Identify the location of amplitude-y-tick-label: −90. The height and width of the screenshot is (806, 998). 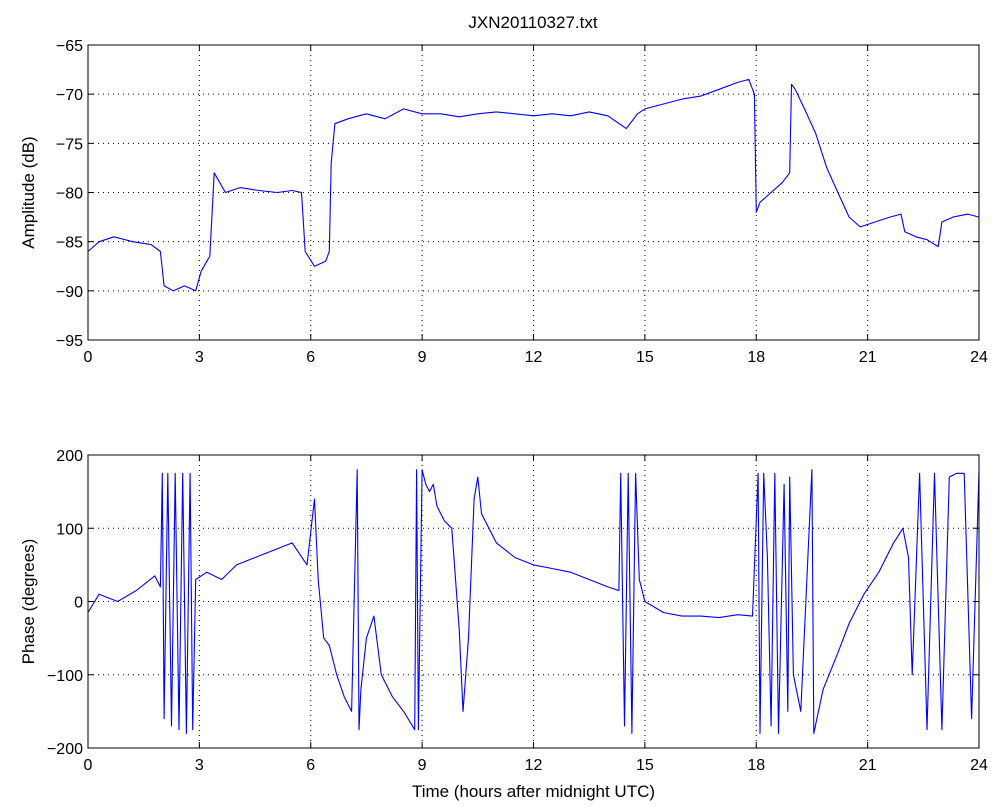
(69, 292).